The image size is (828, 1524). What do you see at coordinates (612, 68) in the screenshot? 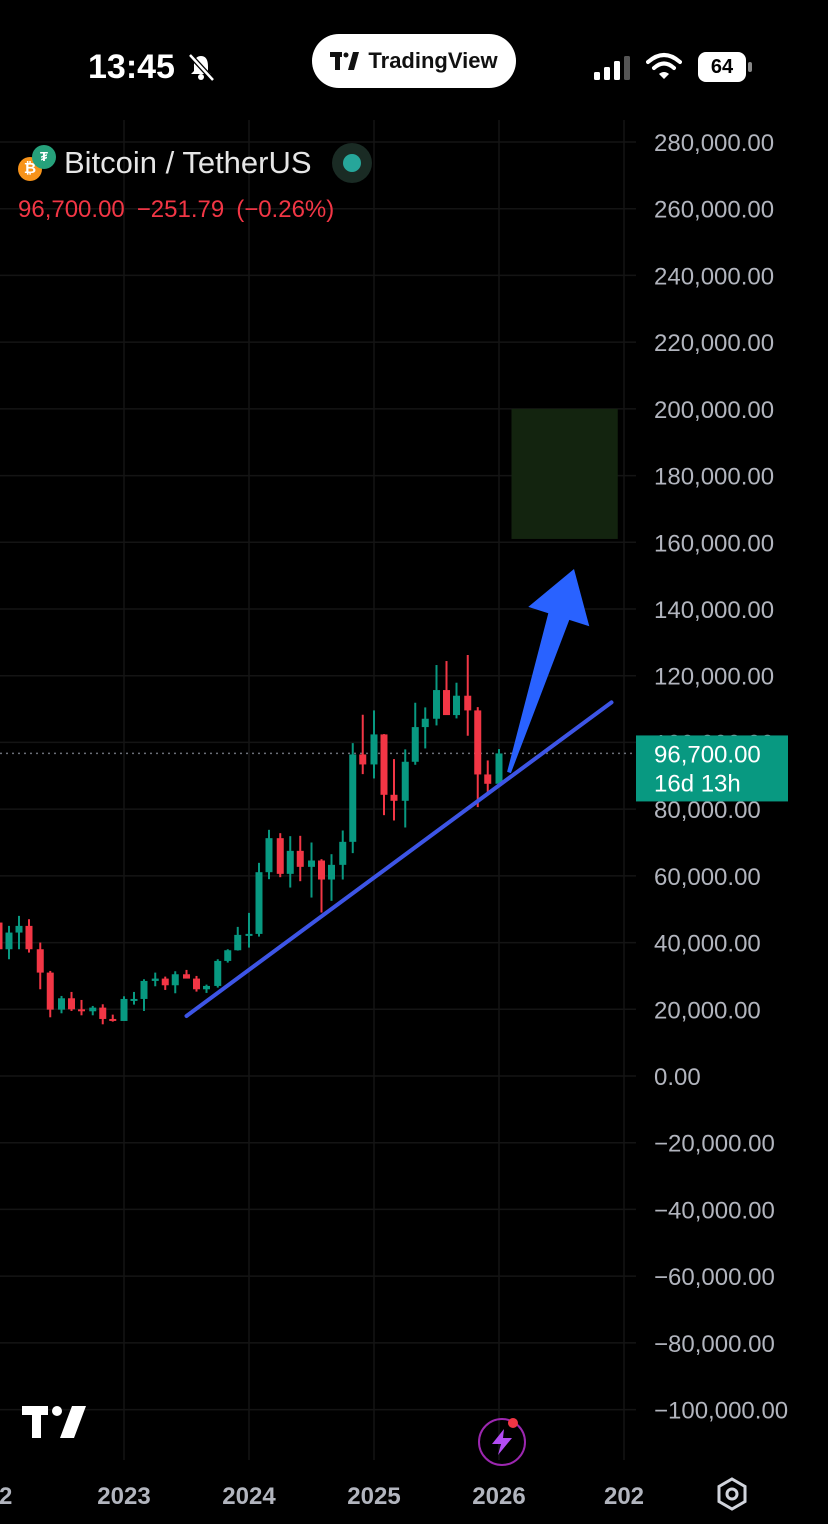
I see `signal-icon` at bounding box center [612, 68].